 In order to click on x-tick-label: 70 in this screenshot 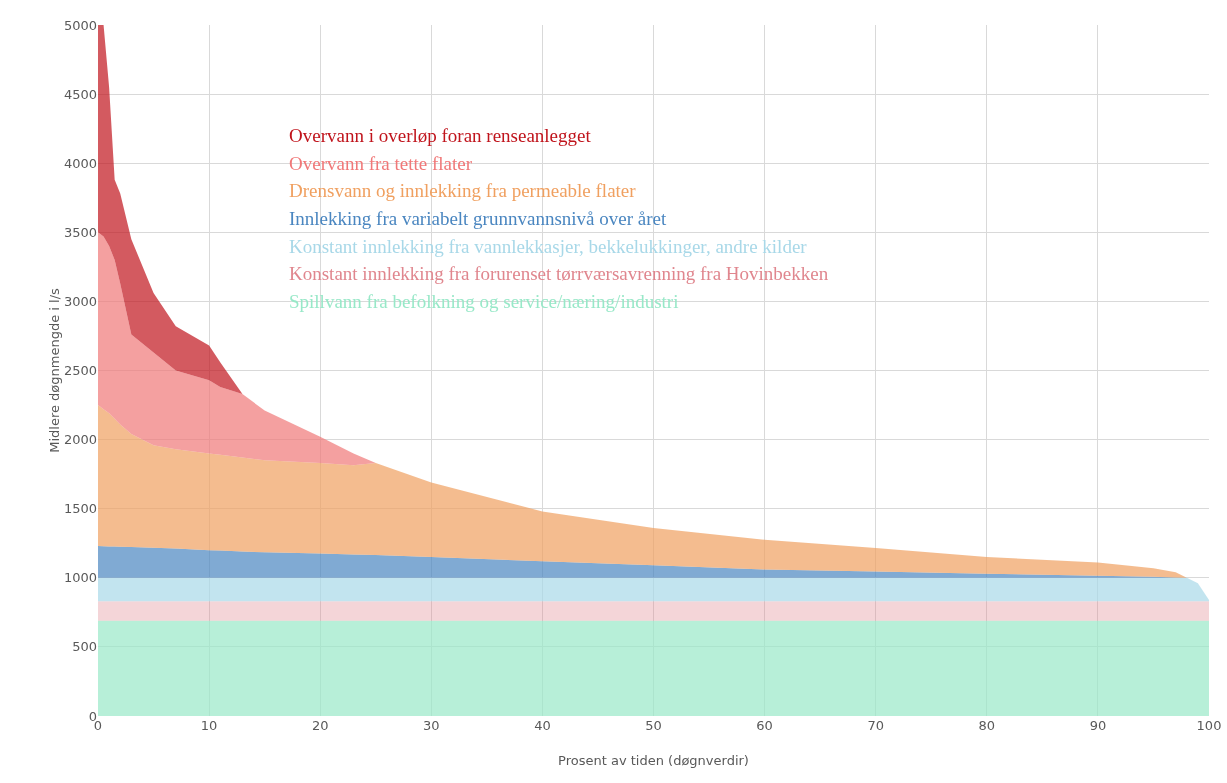, I will do `click(875, 725)`.